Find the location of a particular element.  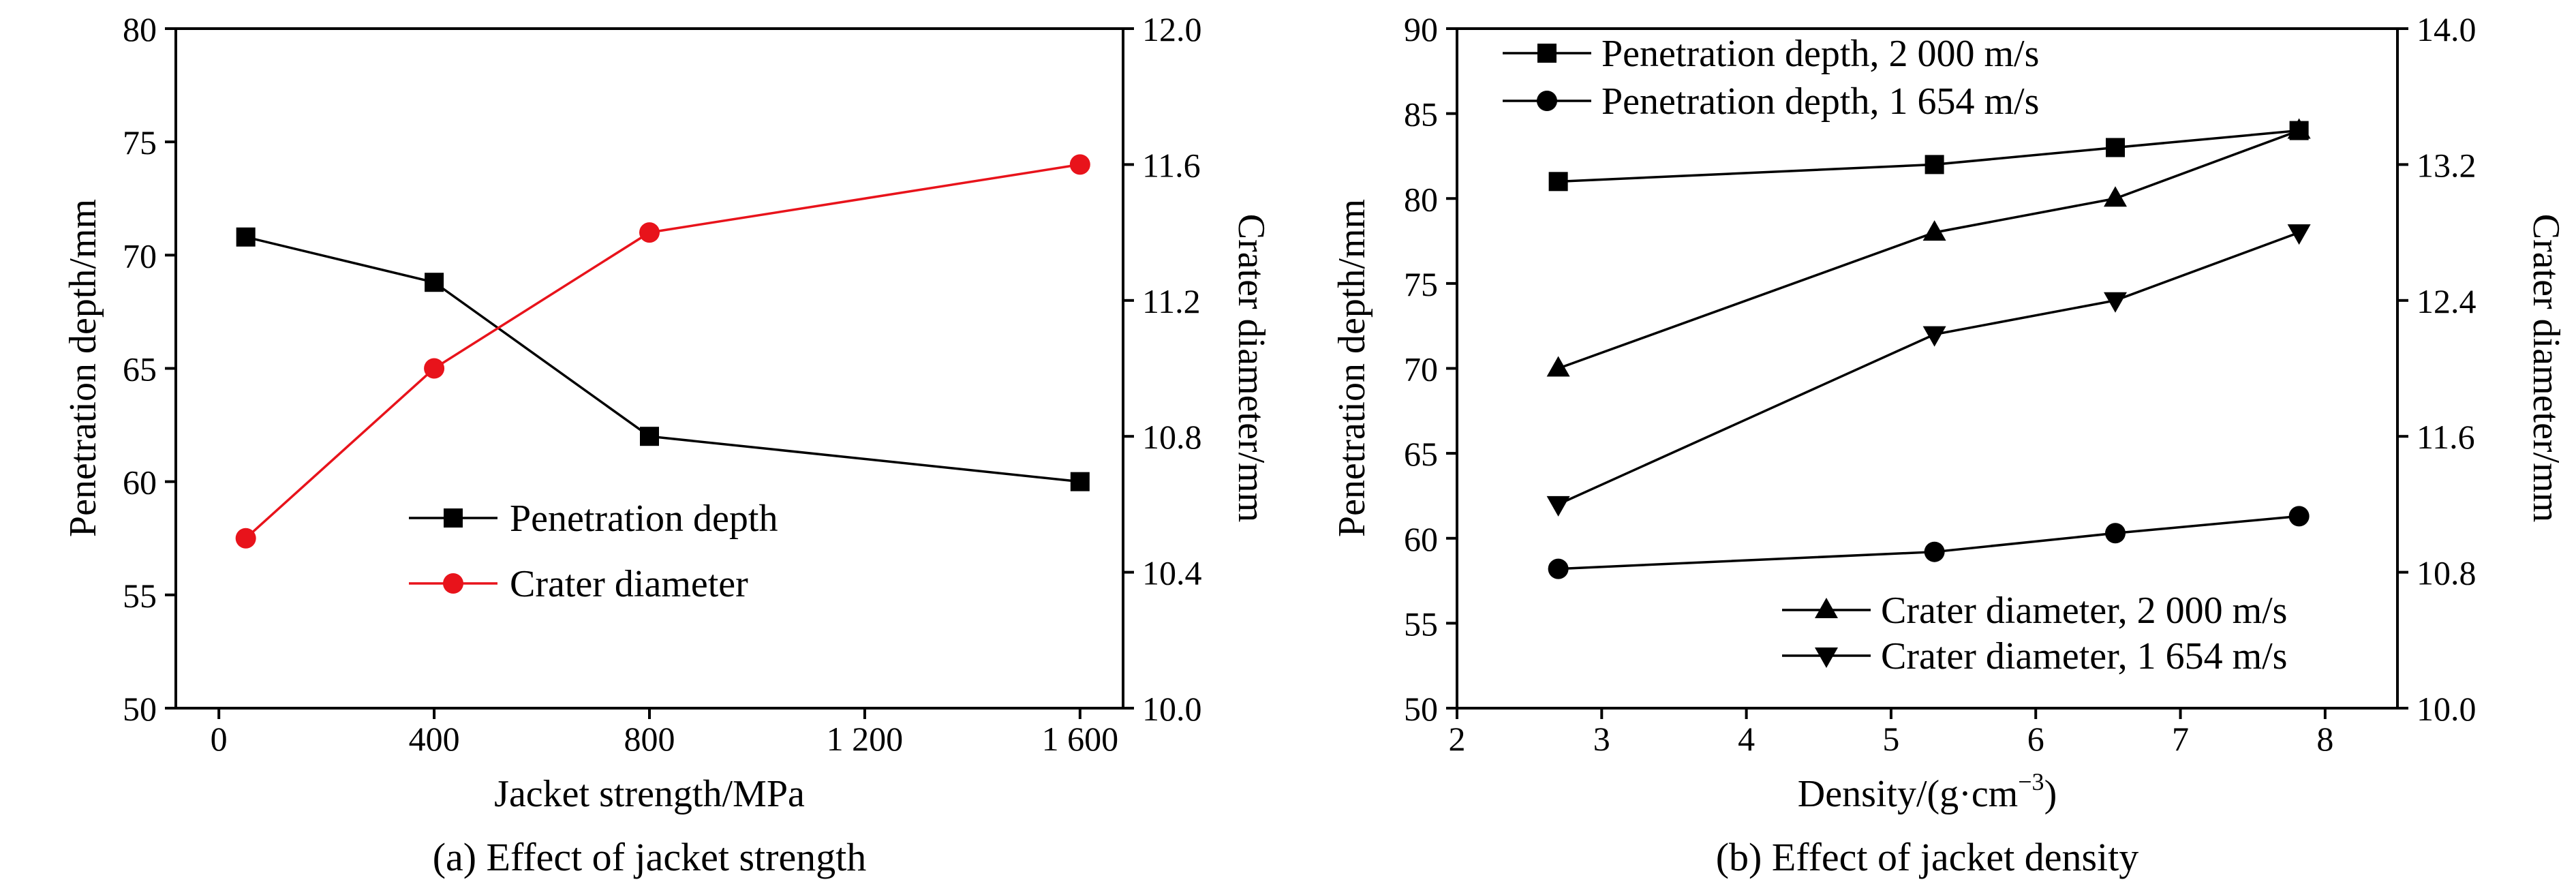

panel-b-x-axis-label: Density/(g·cm−3) is located at coordinates (1927, 791).